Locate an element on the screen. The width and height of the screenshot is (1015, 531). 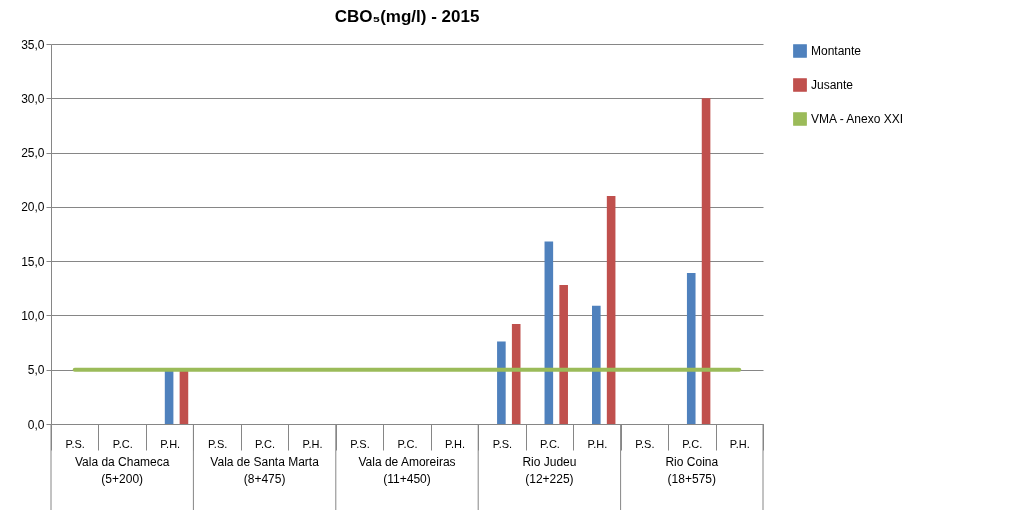
y-tick-label: 10,0 is located at coordinates (33, 315).